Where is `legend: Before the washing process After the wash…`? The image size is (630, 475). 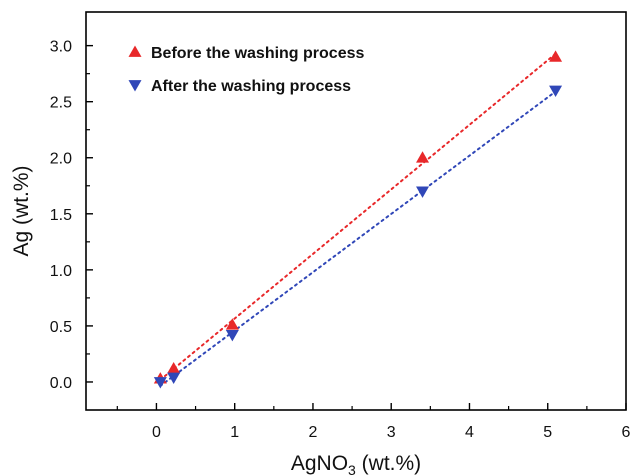
legend: Before the washing process After the wash… is located at coordinates (246, 70).